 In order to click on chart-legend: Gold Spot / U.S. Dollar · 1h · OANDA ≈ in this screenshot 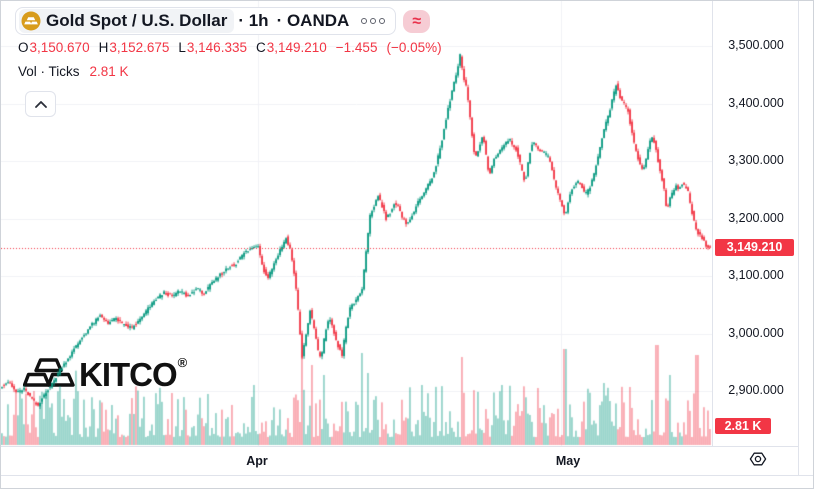, I will do `click(223, 21)`.